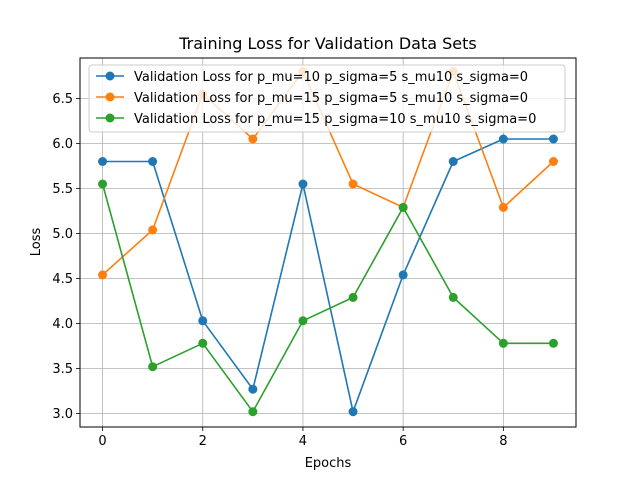  I want to click on y-tick-label: 6.0, so click(62, 144).